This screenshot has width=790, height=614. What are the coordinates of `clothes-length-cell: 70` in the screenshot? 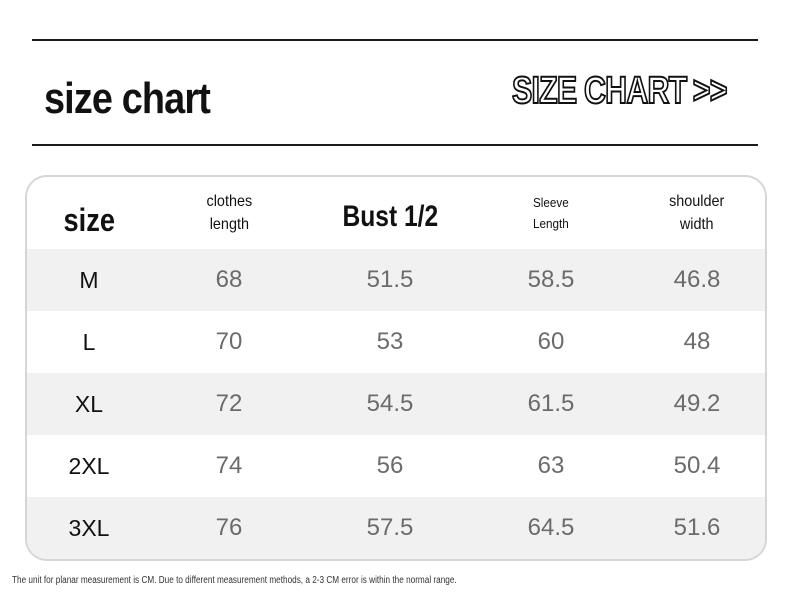 It's located at (229, 341).